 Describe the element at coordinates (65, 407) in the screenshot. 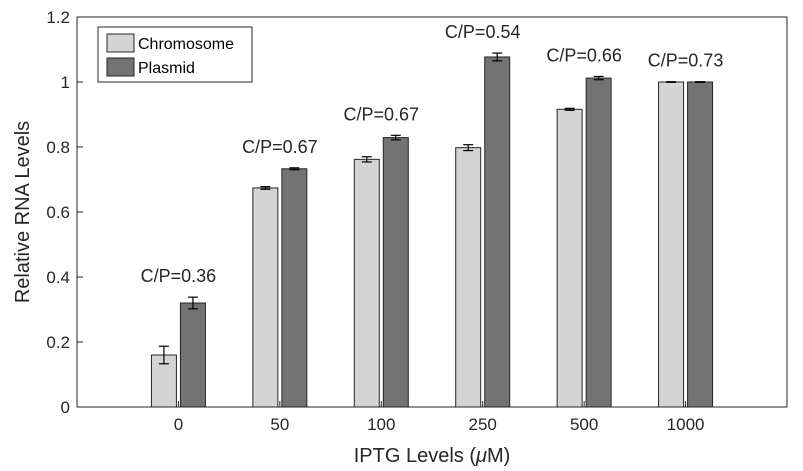

I see `y-tick-label: 0` at that location.